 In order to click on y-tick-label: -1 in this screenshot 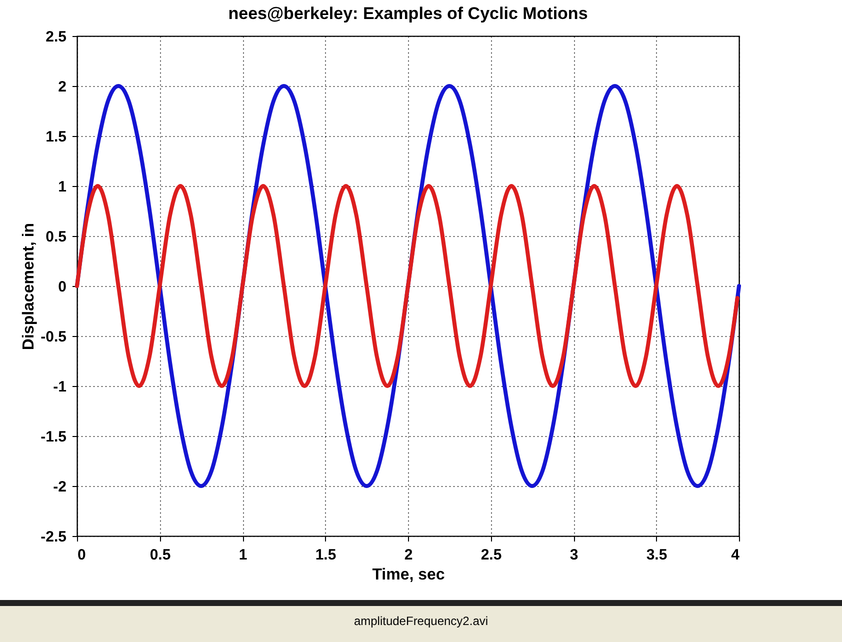, I will do `click(59, 387)`.